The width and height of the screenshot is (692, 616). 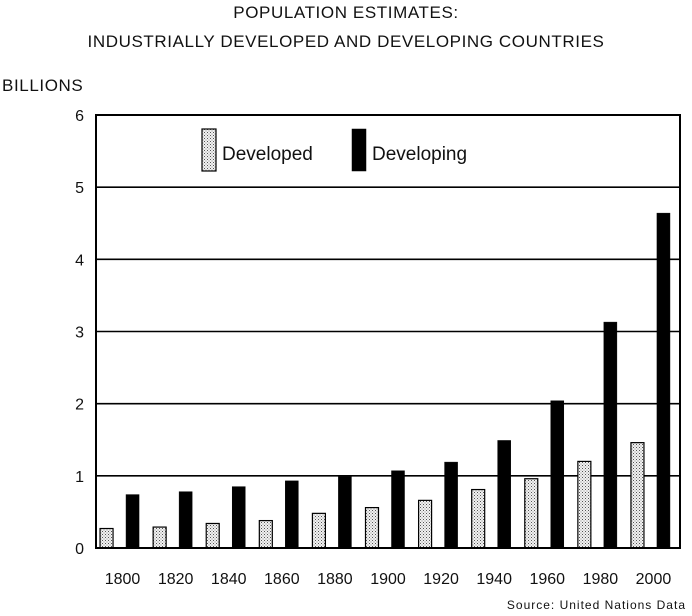 I want to click on chart-title: POPULATION ESTIMATES:, so click(x=346, y=12).